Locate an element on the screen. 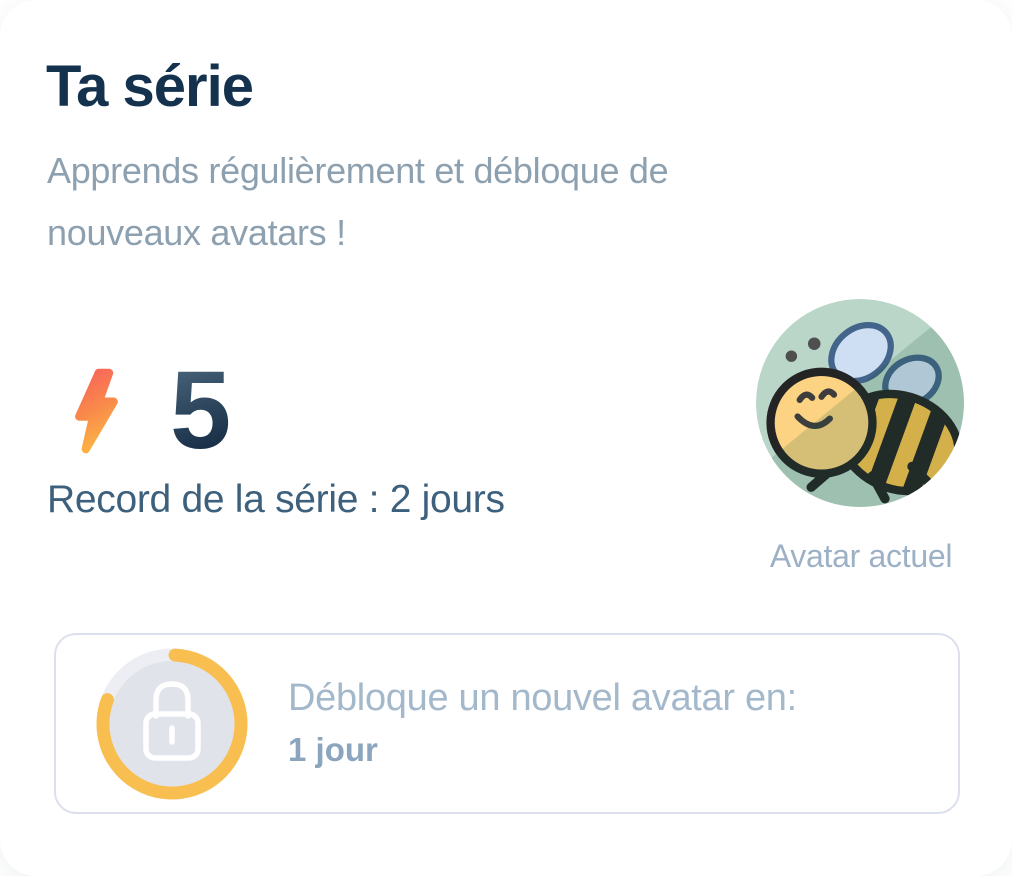  avatar-circle is located at coordinates (860, 403).